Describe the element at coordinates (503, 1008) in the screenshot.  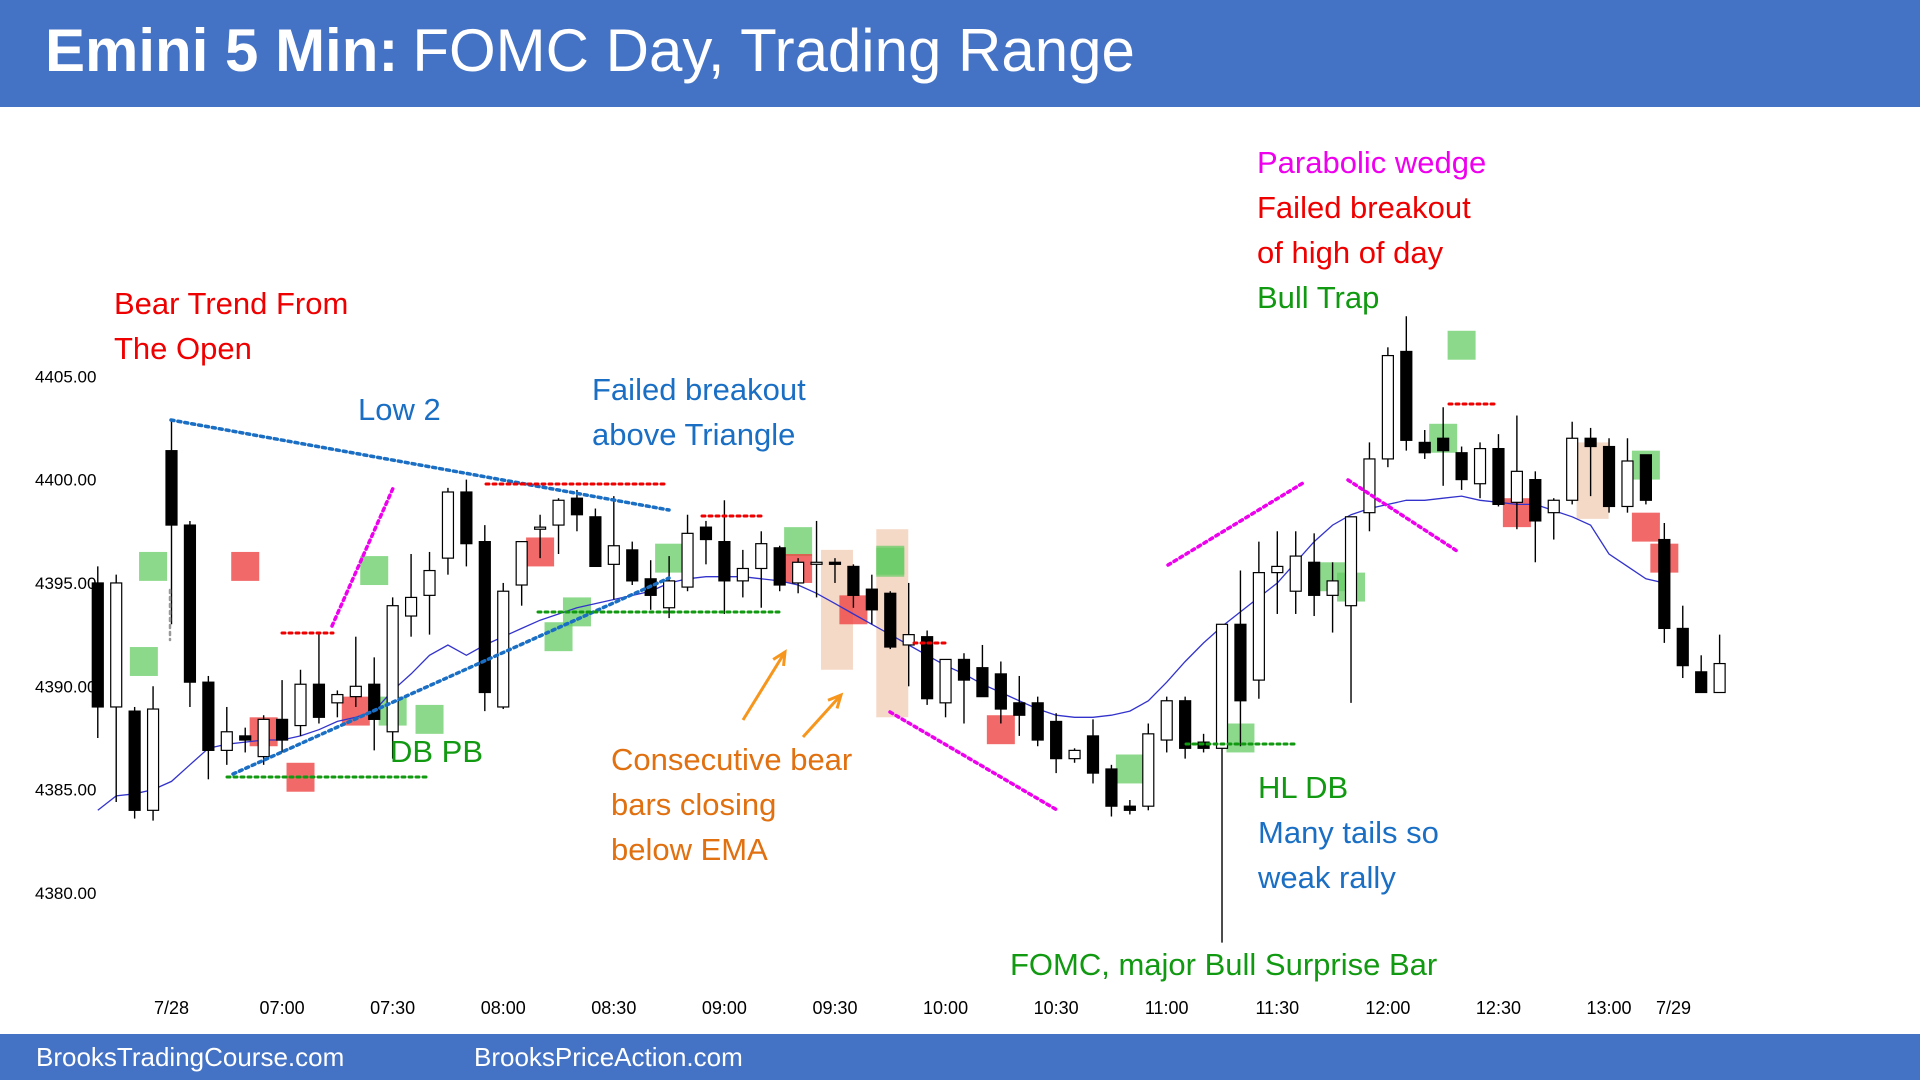
I see `x-tick-label: 08:00` at that location.